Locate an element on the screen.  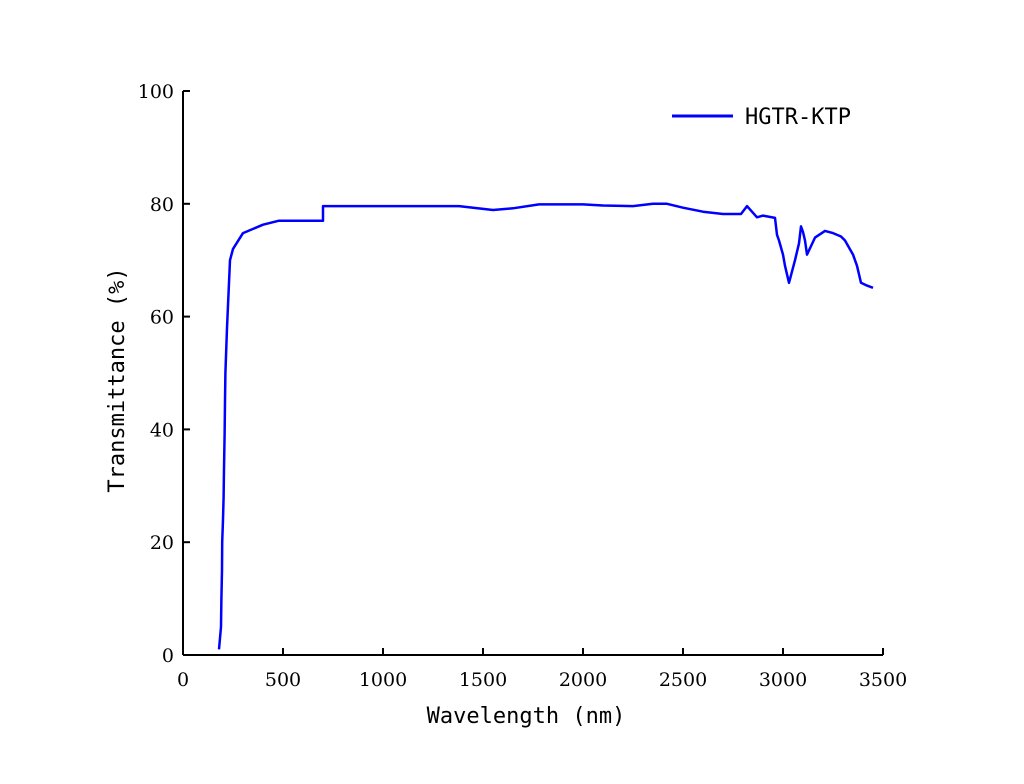
x-tick-label: 1500 is located at coordinates (483, 680).